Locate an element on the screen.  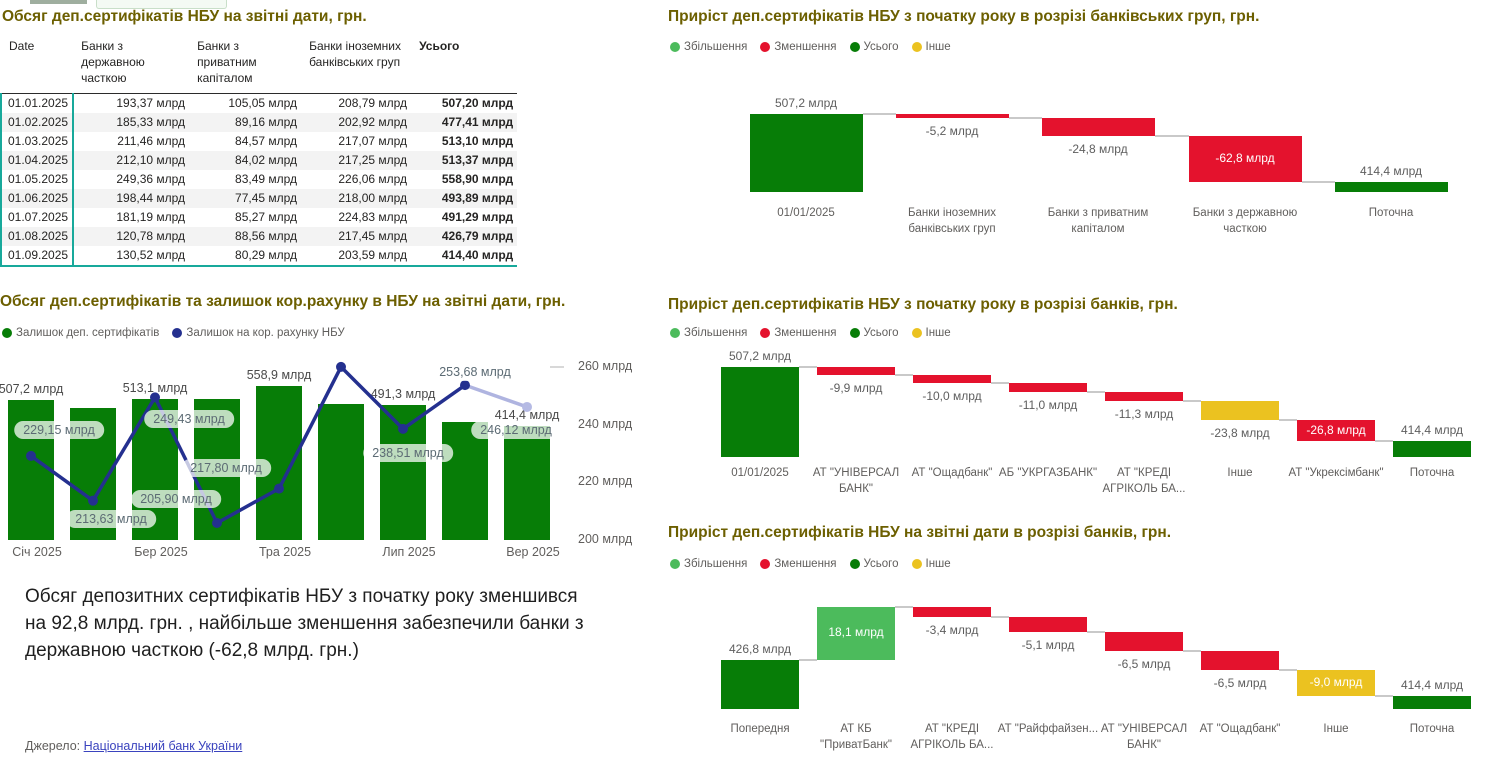
y-axis-tick-label: 220 млрд is located at coordinates (605, 481).